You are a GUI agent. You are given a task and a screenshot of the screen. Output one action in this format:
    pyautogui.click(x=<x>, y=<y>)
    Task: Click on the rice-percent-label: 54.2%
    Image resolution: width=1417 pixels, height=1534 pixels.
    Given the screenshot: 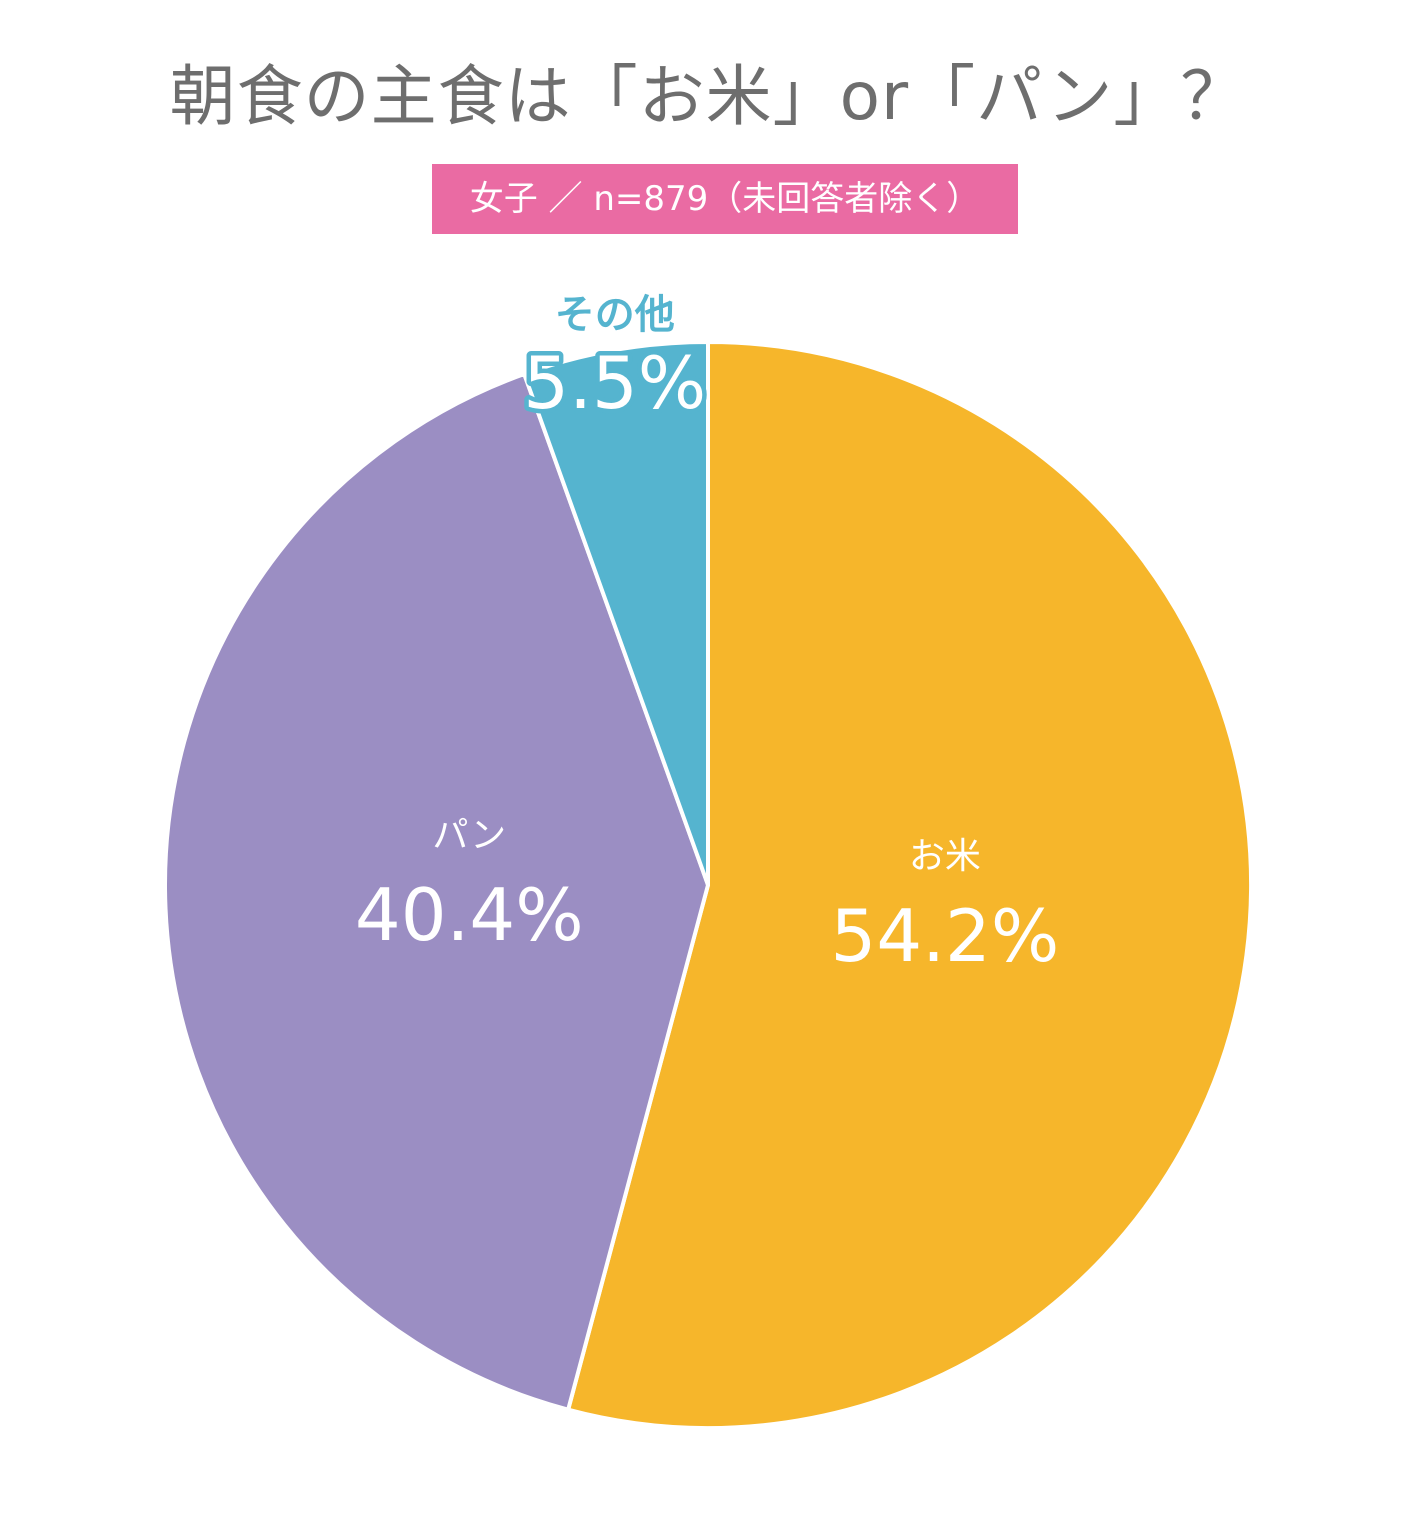 What is the action you would take?
    pyautogui.click(x=945, y=936)
    